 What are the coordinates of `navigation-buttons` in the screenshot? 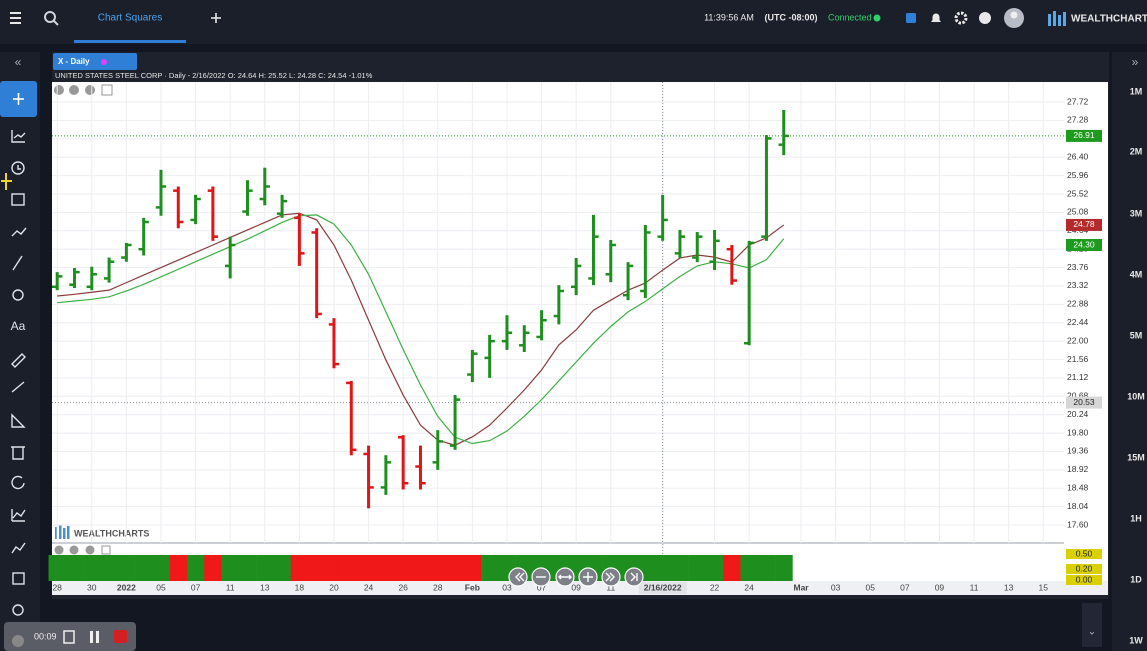 It's located at (576, 577).